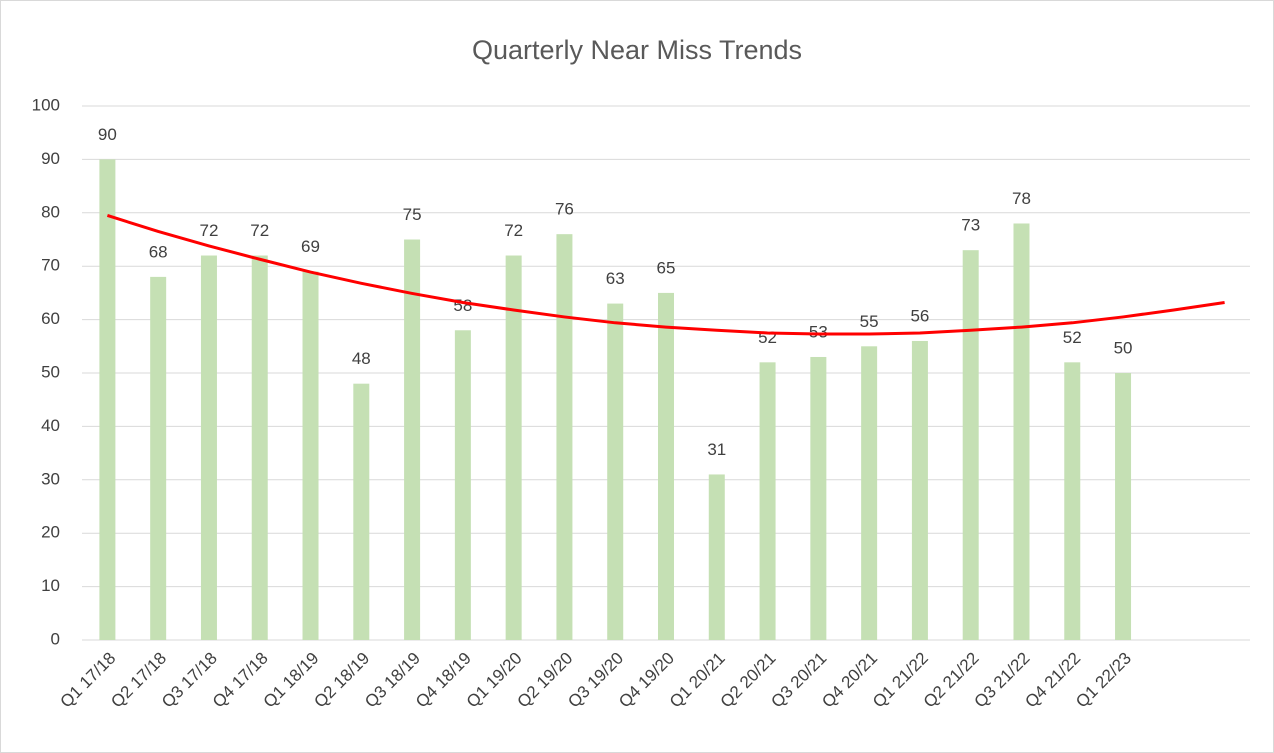 The width and height of the screenshot is (1274, 753). What do you see at coordinates (818, 331) in the screenshot?
I see `data-label: 53` at bounding box center [818, 331].